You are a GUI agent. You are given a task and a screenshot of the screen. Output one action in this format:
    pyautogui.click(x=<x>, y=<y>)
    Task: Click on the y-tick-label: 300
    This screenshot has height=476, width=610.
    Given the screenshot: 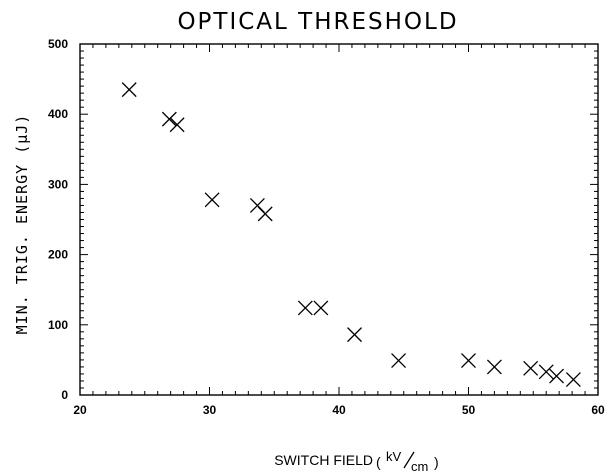 What is the action you would take?
    pyautogui.click(x=58, y=184)
    